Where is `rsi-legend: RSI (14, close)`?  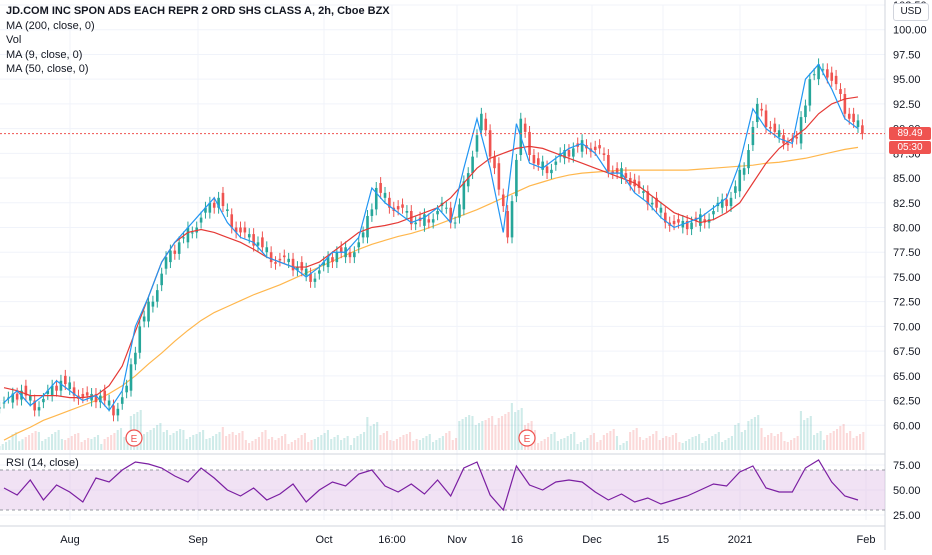
rsi-legend: RSI (14, close) is located at coordinates (42, 463).